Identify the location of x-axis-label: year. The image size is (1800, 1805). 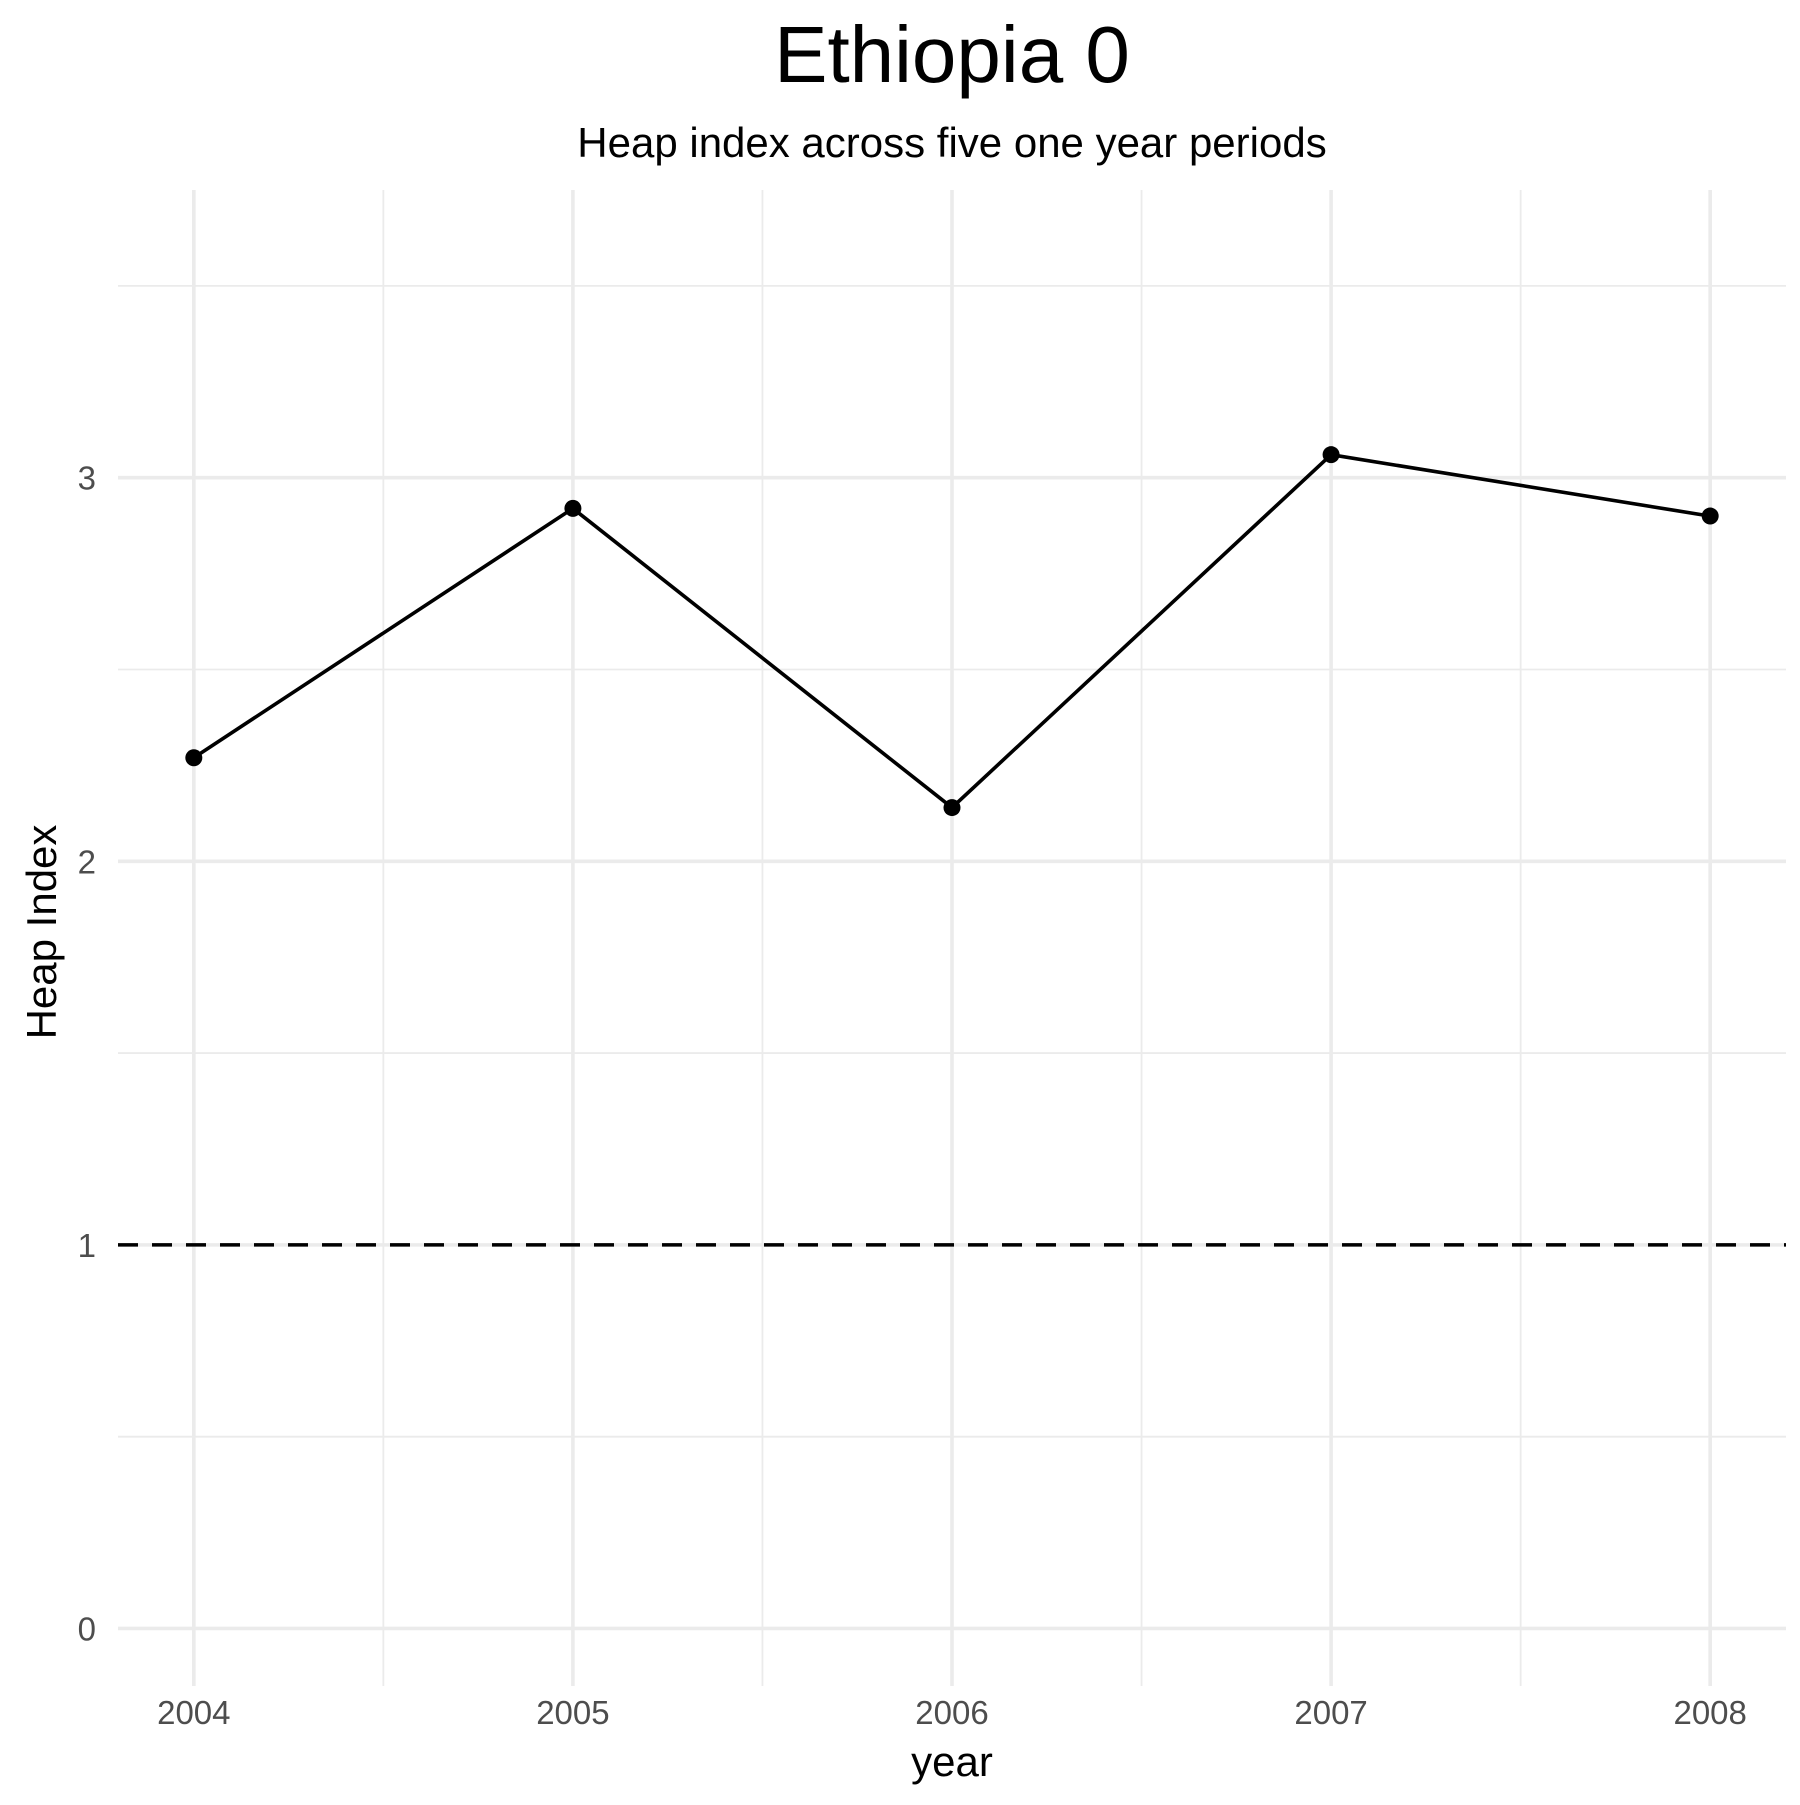
(952, 1761).